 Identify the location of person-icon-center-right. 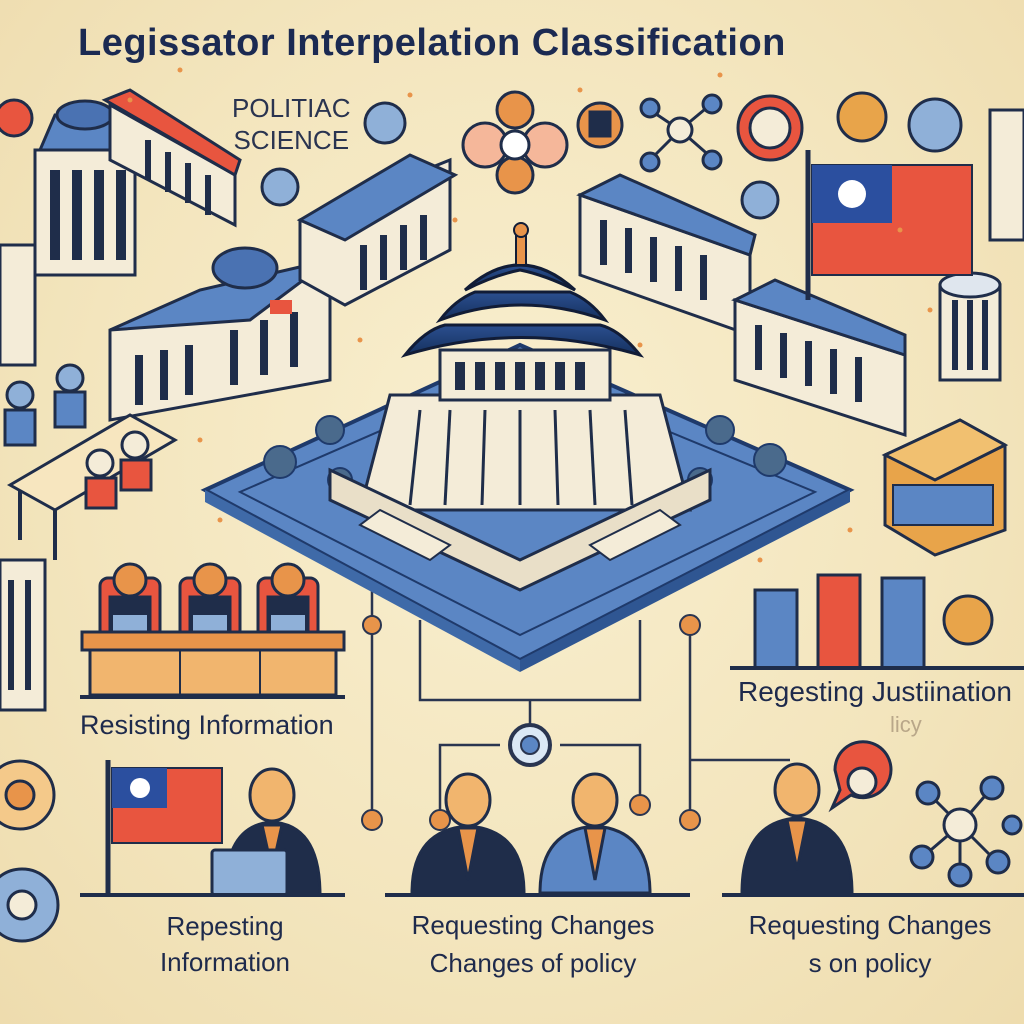
(595, 833).